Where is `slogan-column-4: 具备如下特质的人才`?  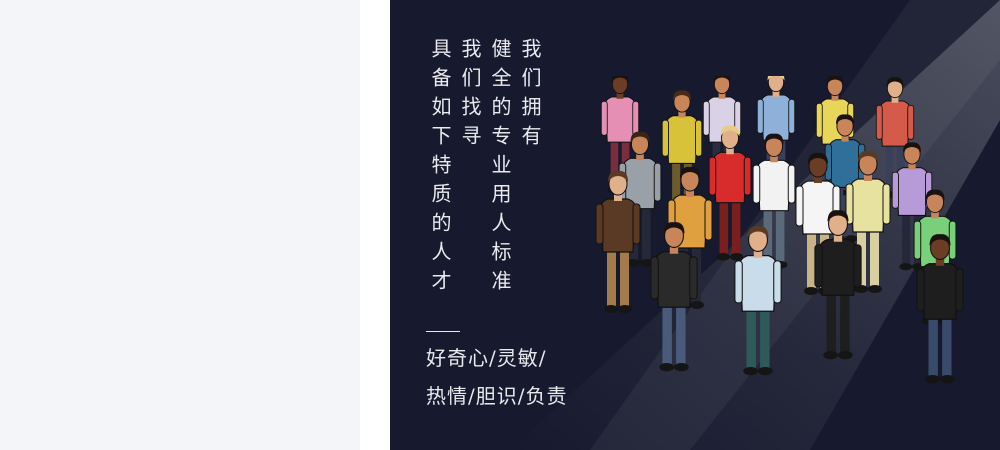 slogan-column-4: 具备如下特质的人才 is located at coordinates (440, 168).